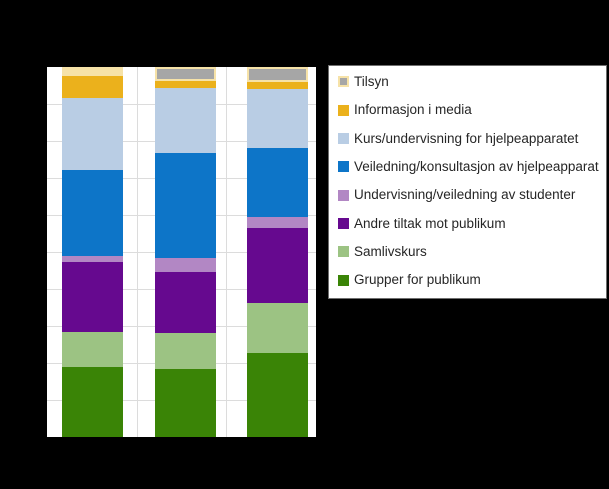 This screenshot has height=489, width=609. I want to click on legend-item-informasjon-i-media: Informasjon i media, so click(470, 110).